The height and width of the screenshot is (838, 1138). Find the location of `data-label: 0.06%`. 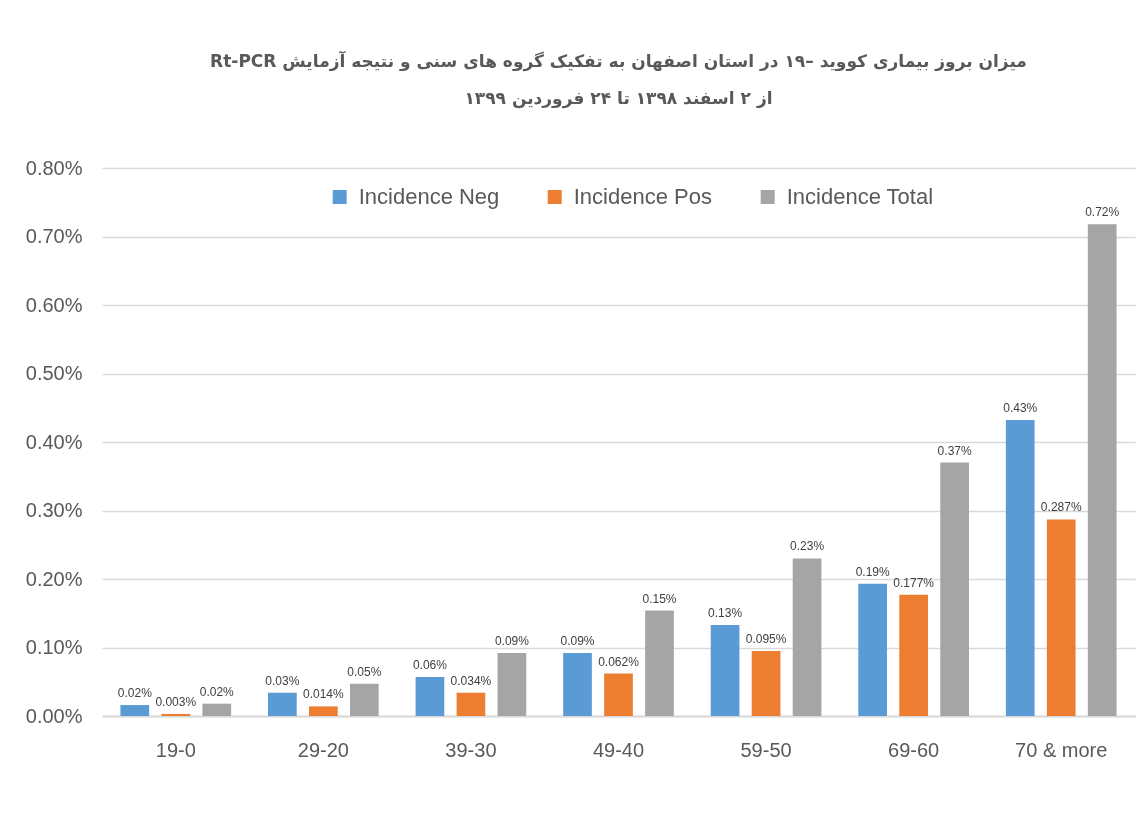

data-label: 0.06% is located at coordinates (430, 664).